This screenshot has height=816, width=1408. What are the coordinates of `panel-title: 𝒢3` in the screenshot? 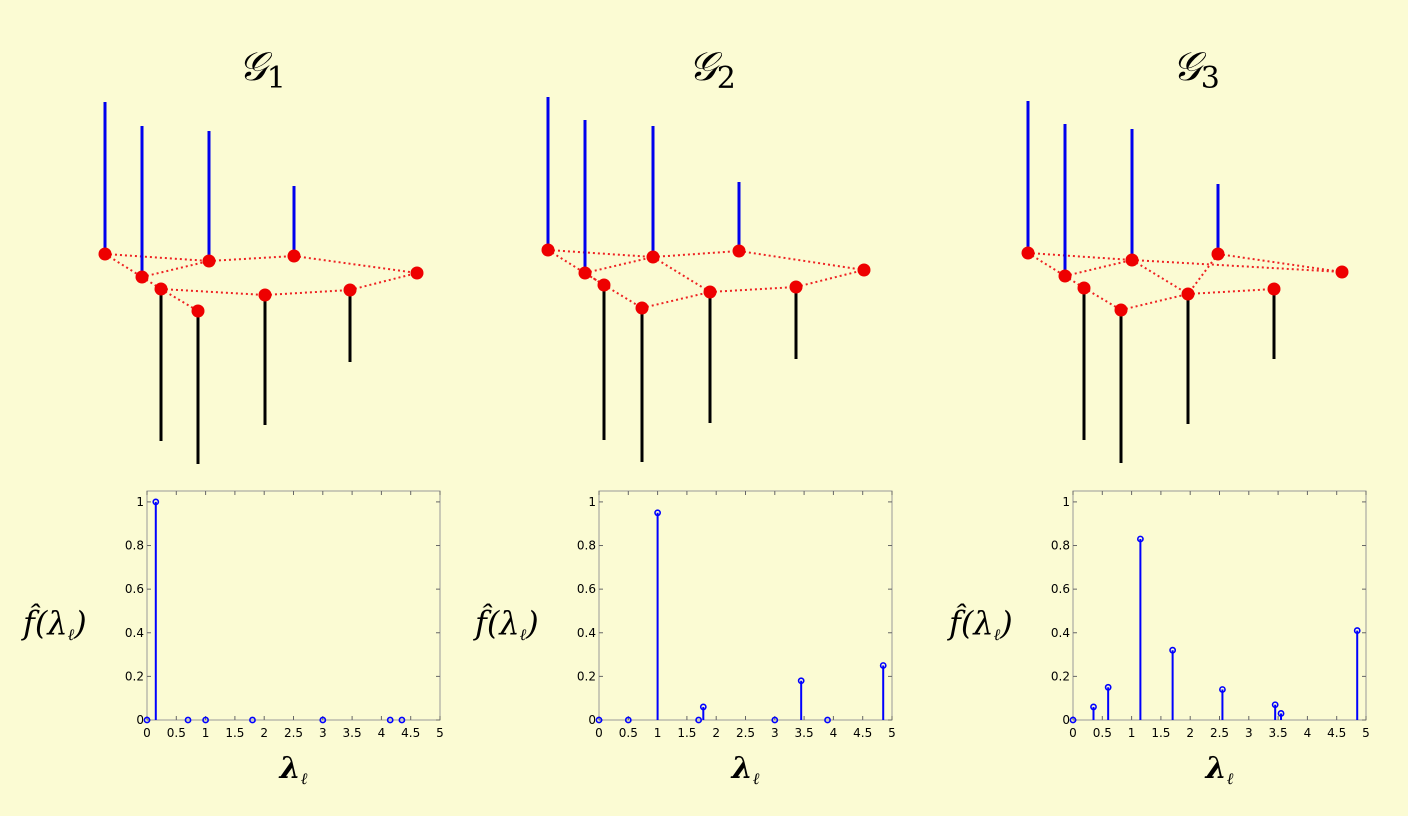 It's located at (1196, 70).